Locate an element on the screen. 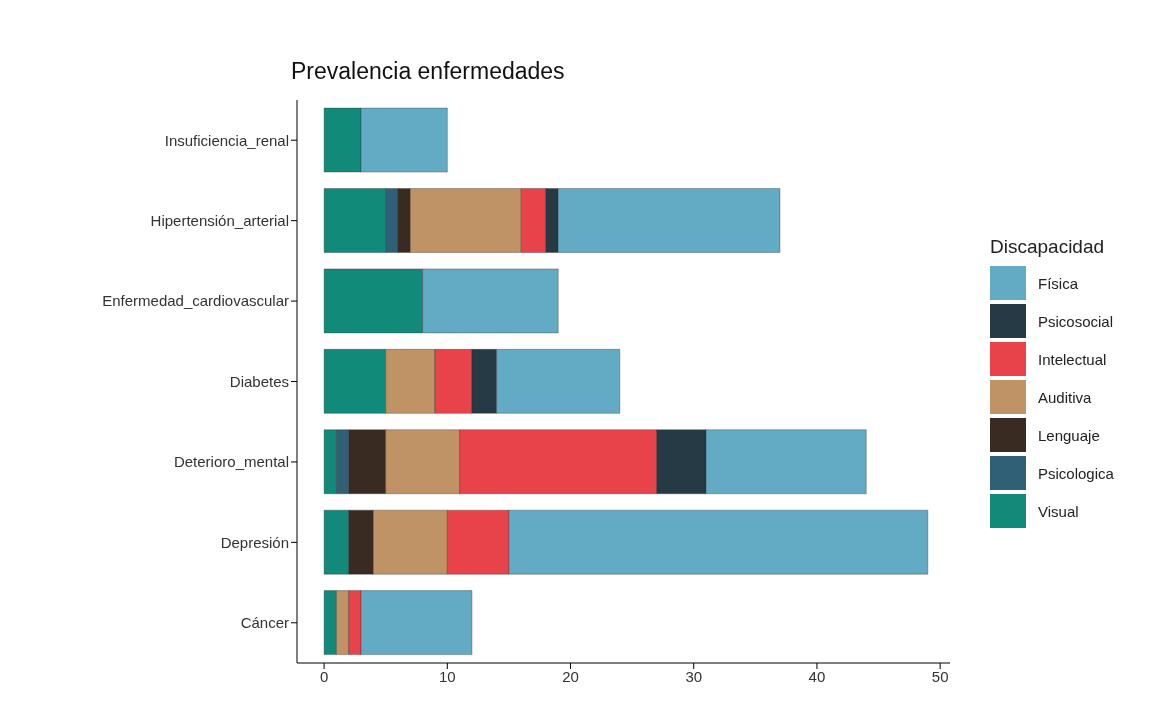  legend-label: Intelectual is located at coordinates (1072, 359).